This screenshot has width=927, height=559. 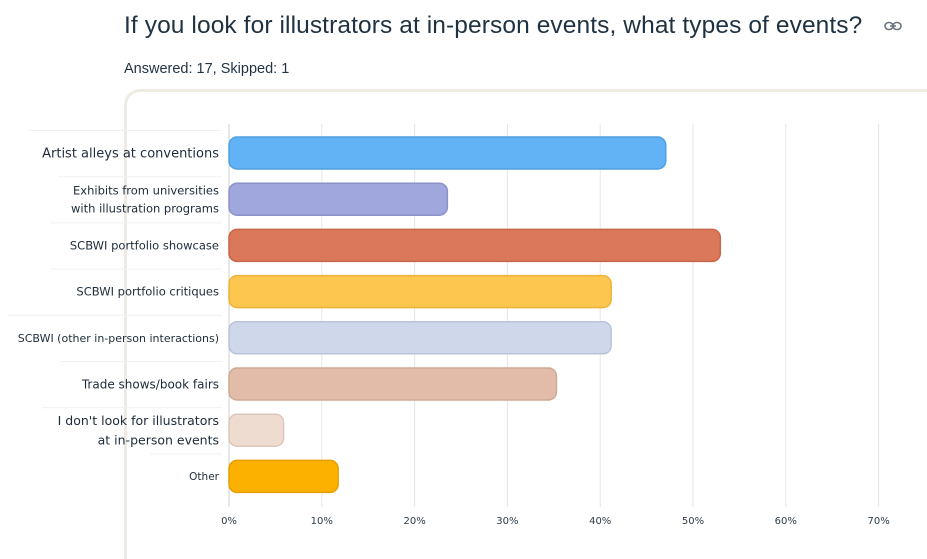 I want to click on x-tick-label: 40%, so click(x=600, y=521).